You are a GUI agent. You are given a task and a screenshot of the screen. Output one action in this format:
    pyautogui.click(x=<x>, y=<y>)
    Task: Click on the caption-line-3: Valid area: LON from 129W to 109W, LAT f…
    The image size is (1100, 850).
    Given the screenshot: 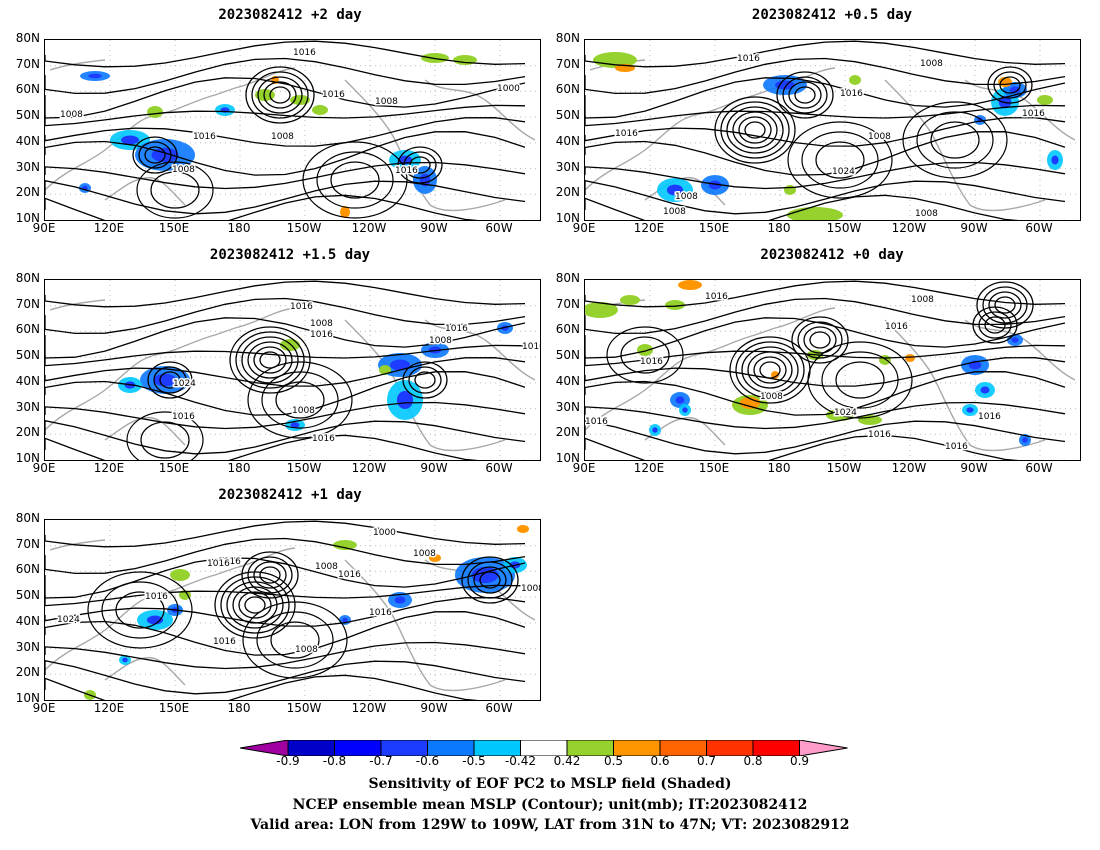 What is the action you would take?
    pyautogui.click(x=550, y=825)
    